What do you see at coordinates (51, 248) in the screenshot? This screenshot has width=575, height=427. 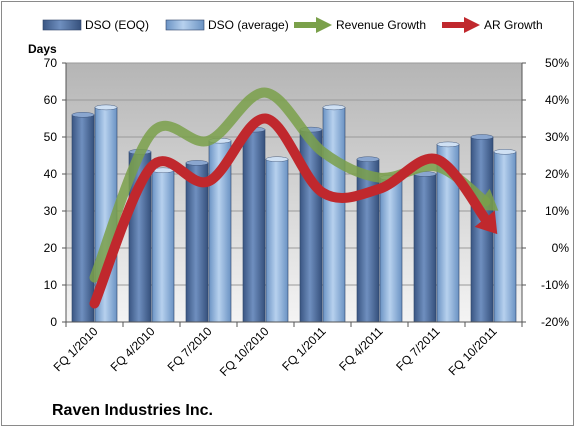 I see `left-tick-label: 20` at bounding box center [51, 248].